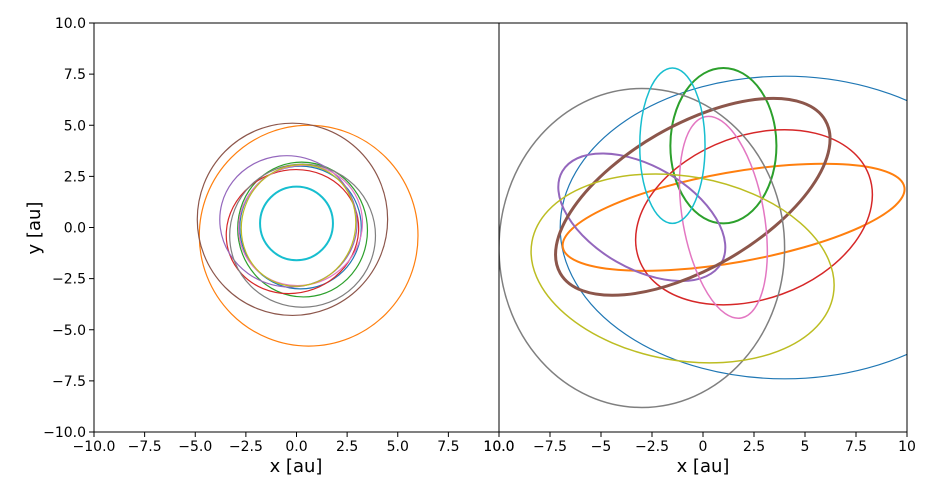 Image resolution: width=926 pixels, height=496 pixels. Describe the element at coordinates (550, 447) in the screenshot. I see `right-x-tick-label: −7.5` at that location.